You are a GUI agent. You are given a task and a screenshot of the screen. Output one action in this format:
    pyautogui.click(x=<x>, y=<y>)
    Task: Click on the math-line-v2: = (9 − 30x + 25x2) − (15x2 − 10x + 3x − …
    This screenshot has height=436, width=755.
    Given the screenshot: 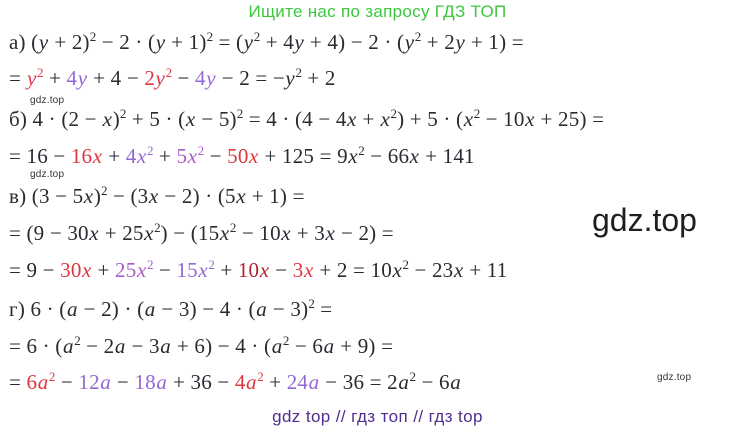 What is the action you would take?
    pyautogui.click(x=201, y=233)
    